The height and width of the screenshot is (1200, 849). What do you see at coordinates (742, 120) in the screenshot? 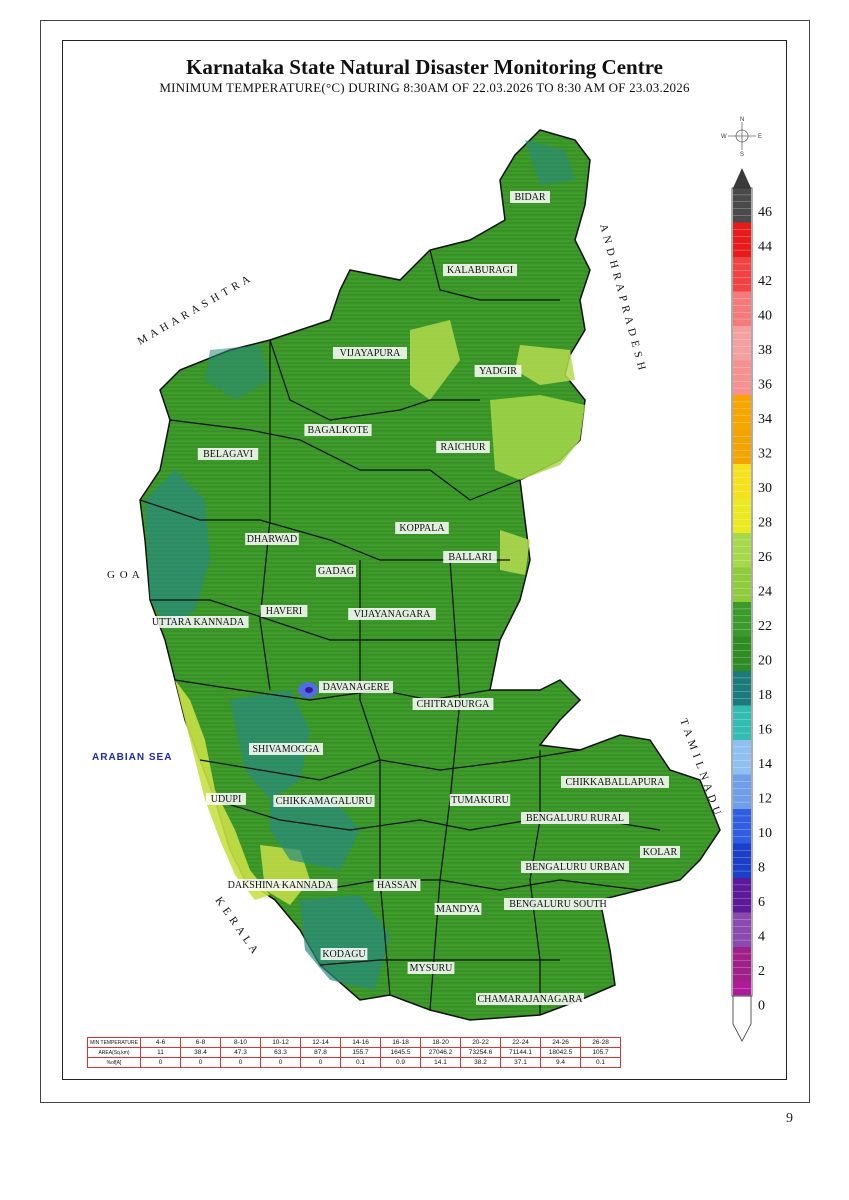
I see `compass-n: N` at bounding box center [742, 120].